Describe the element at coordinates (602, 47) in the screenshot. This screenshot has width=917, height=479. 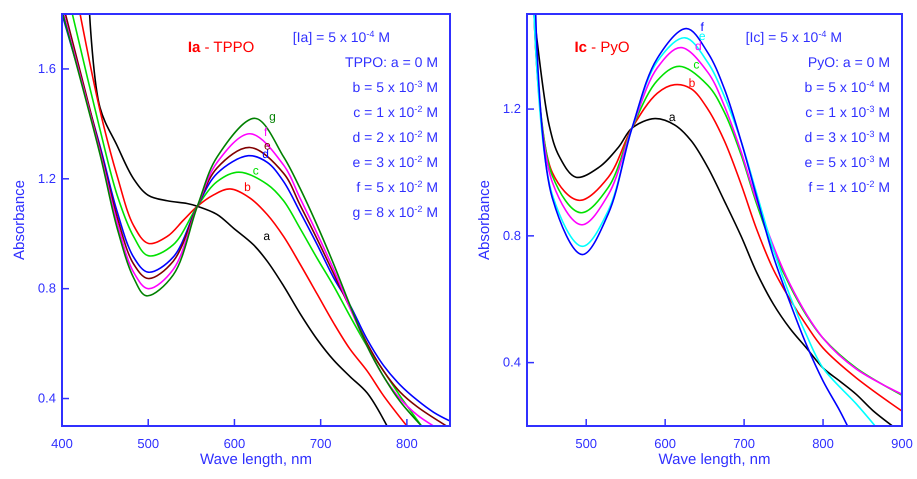
I see `text: Ic - PyO` at that location.